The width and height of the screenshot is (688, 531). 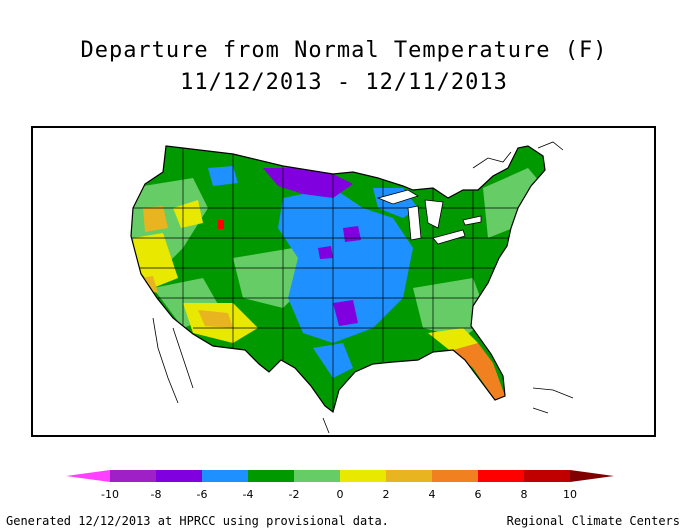 What do you see at coordinates (248, 494) in the screenshot?
I see `legend-tick-label: -4` at bounding box center [248, 494].